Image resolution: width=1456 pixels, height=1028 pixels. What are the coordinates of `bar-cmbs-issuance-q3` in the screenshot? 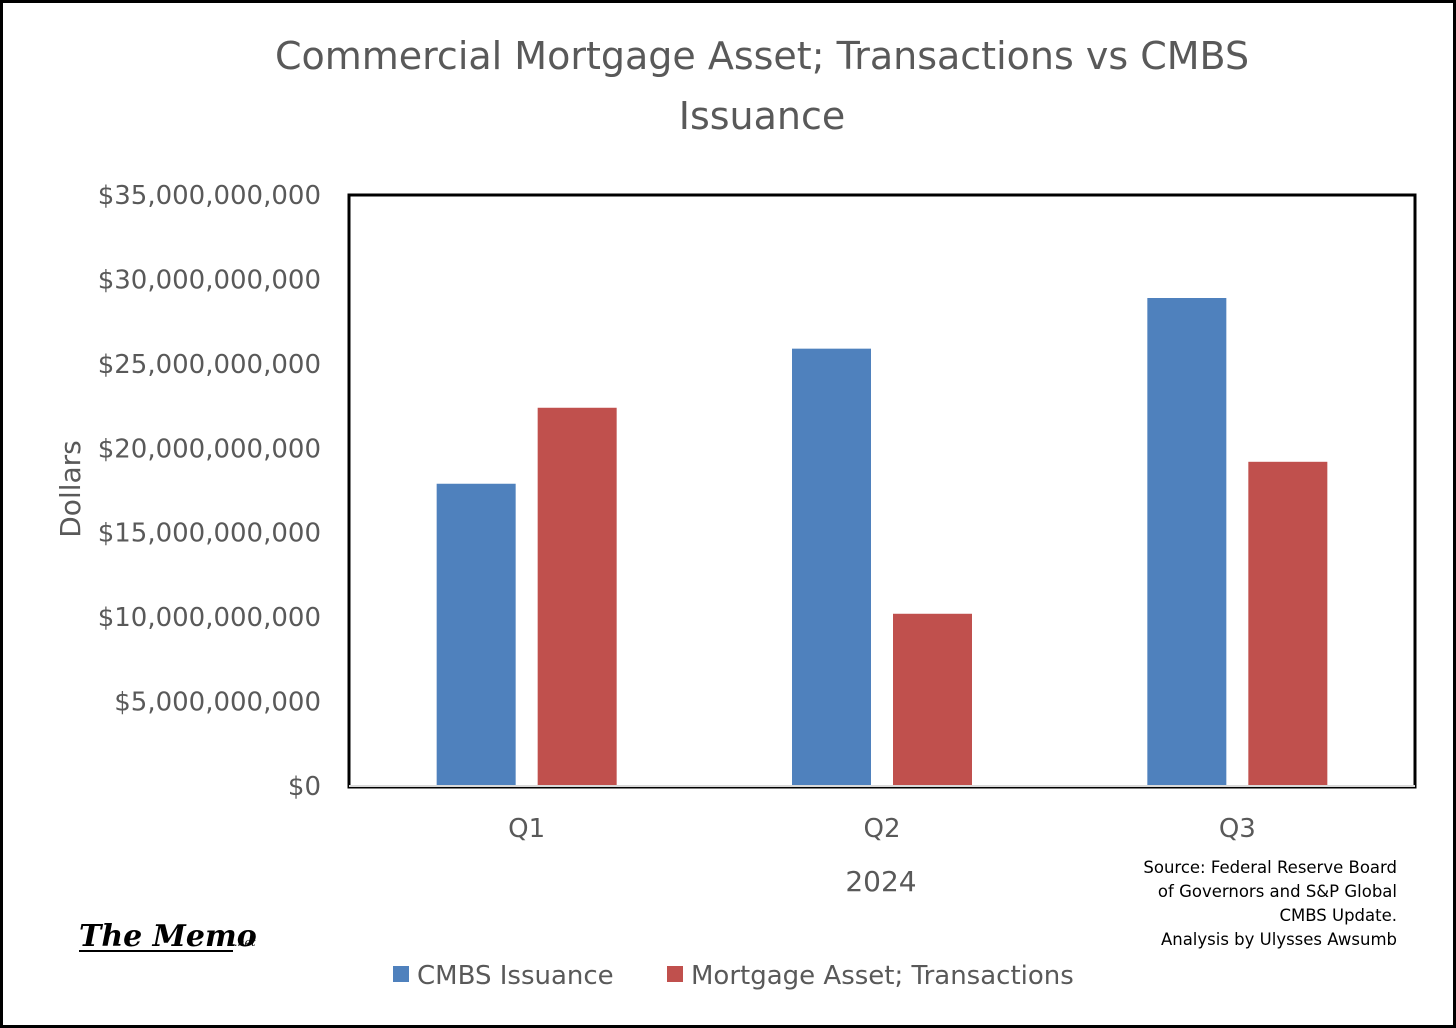 It's located at (1187, 542).